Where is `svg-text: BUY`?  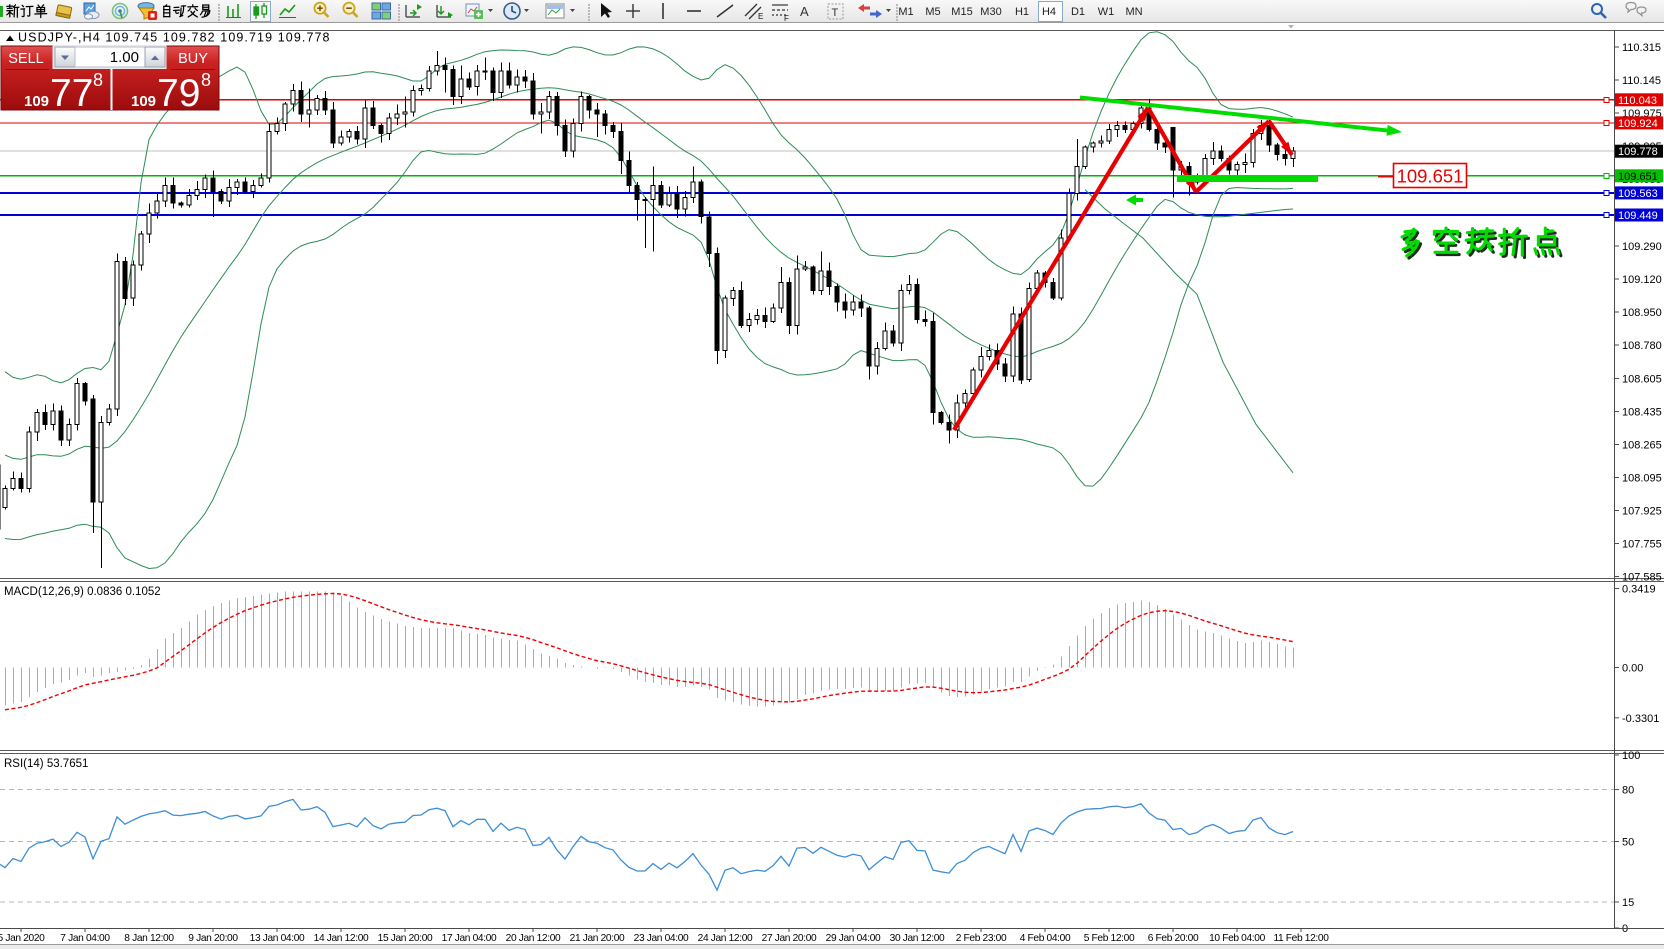
svg-text: BUY is located at coordinates (193, 59).